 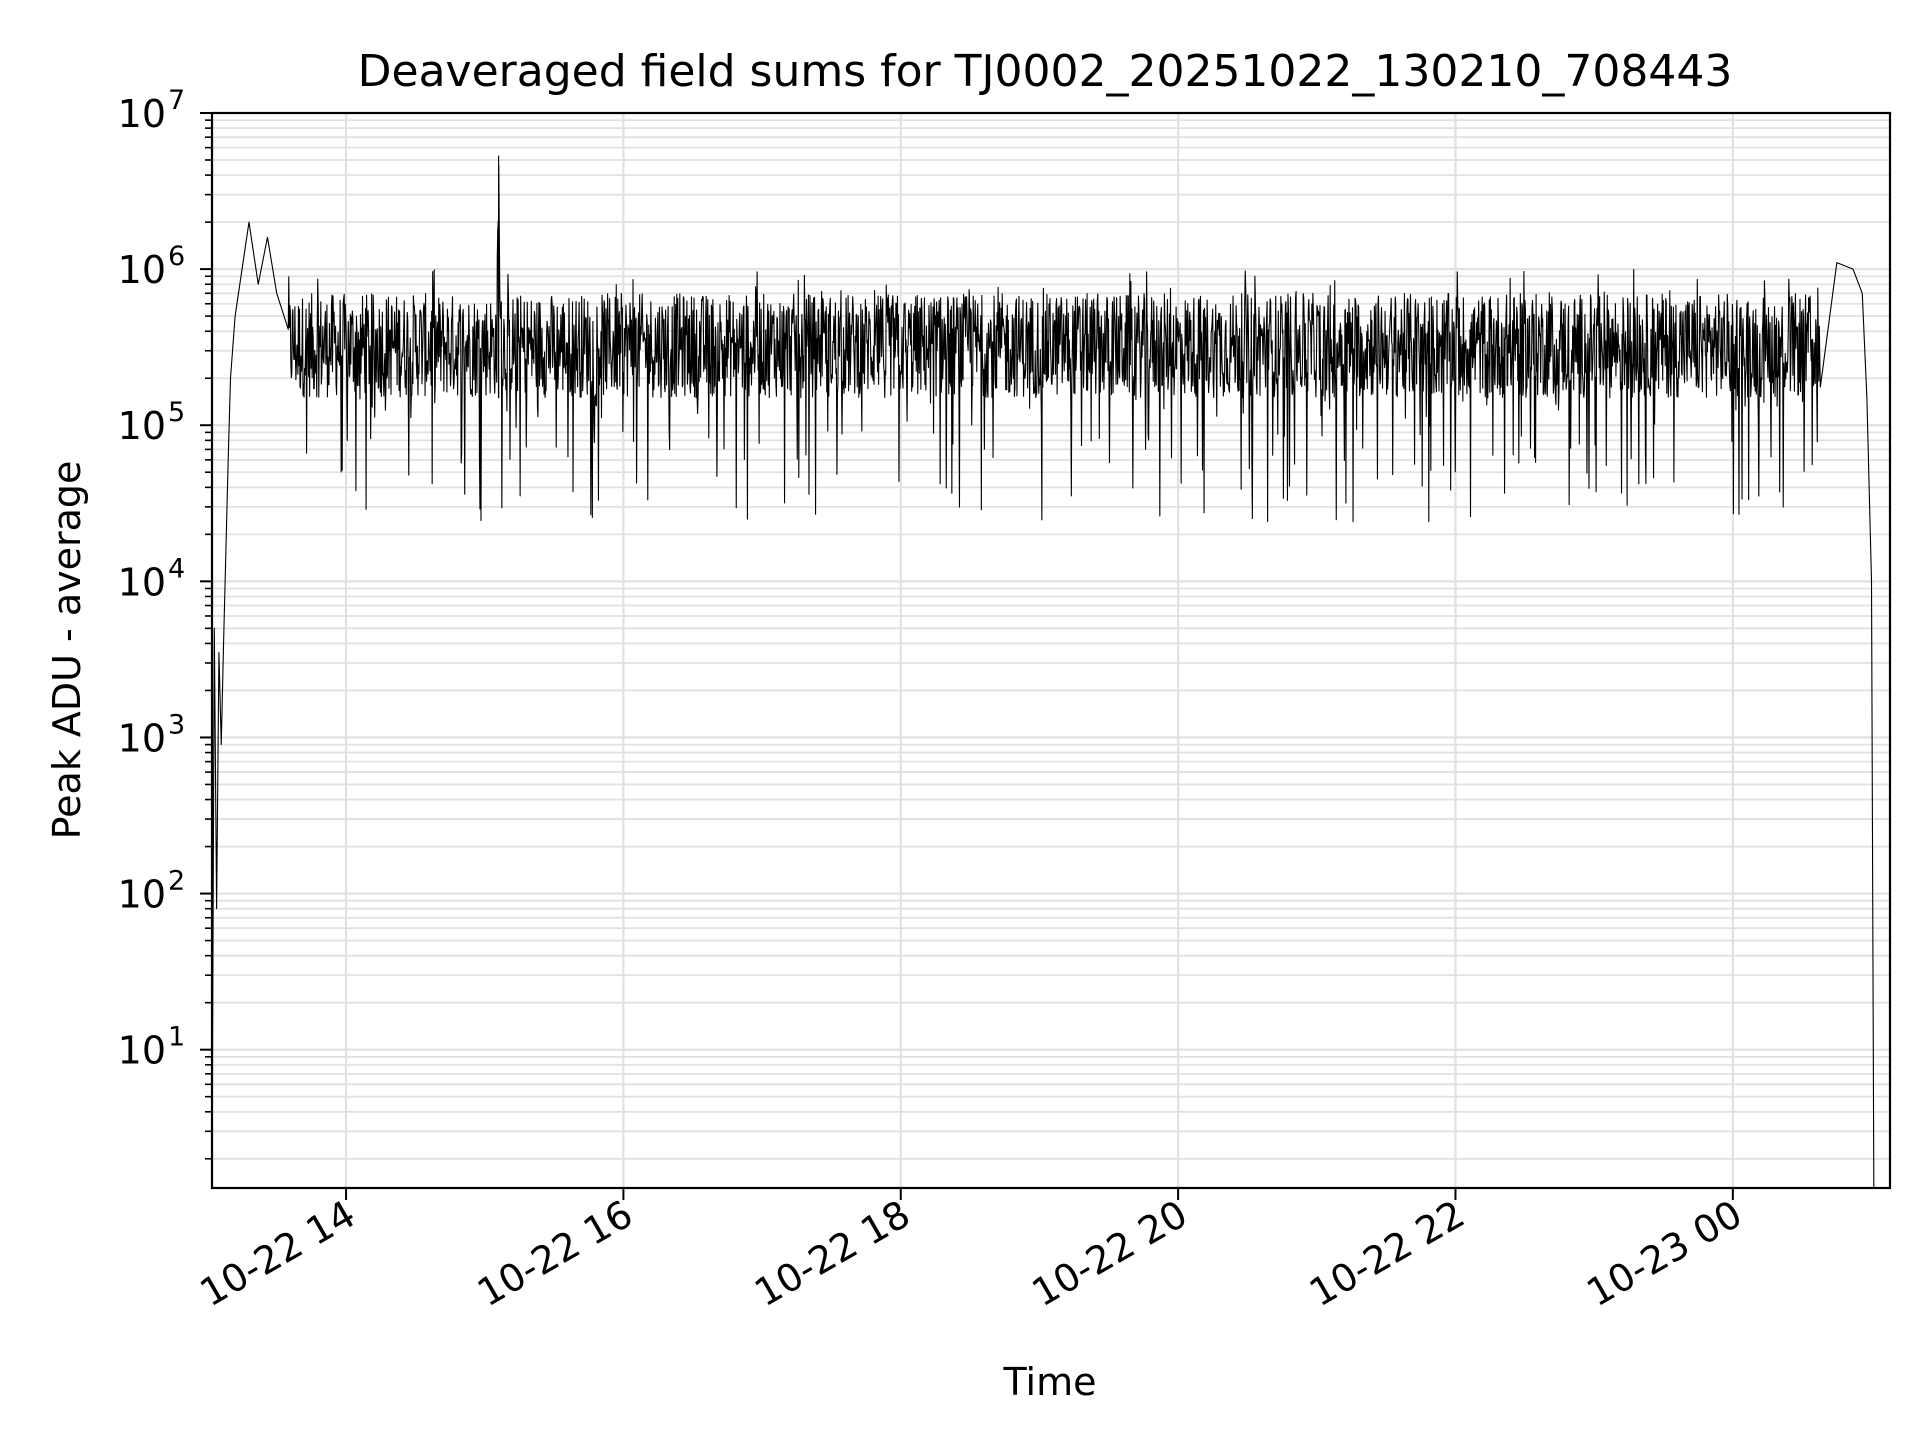 I want to click on x-tick-label: 10-22 16, so click(x=555, y=1254).